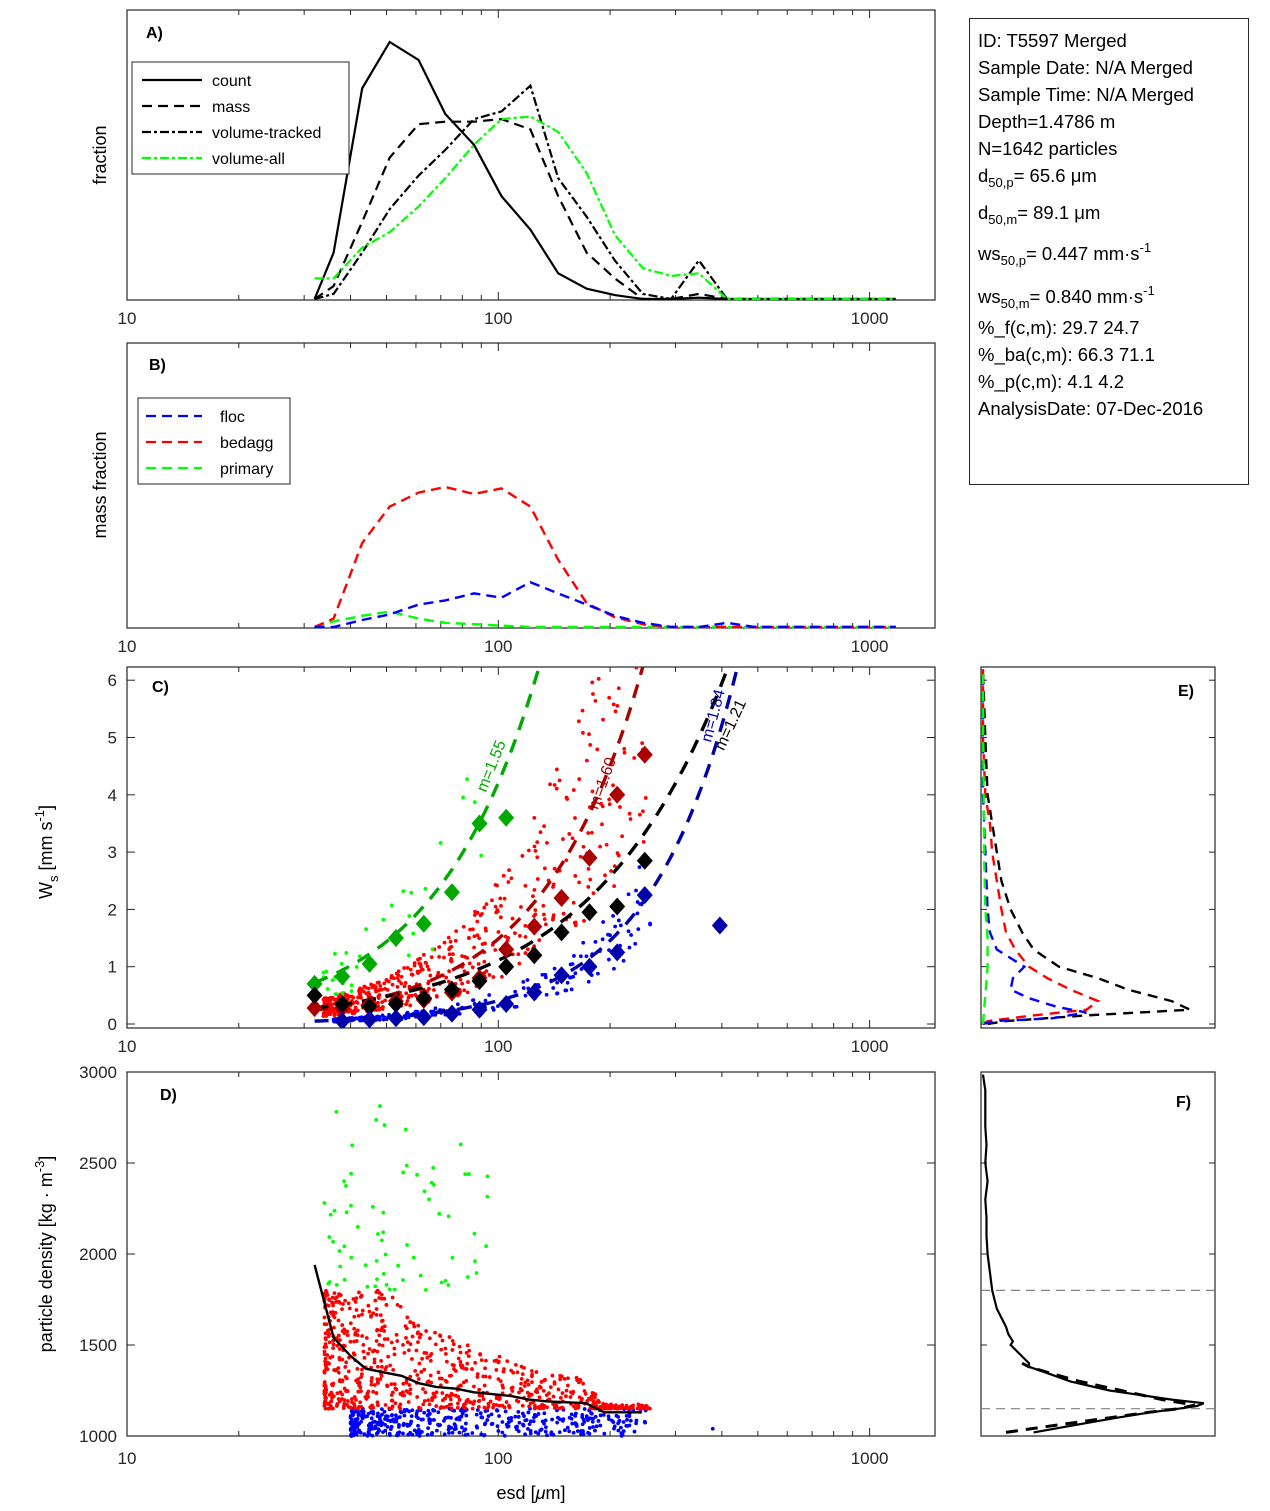 The image size is (1270, 1511). I want to click on panel-d-ylabel-end: ], so click(46, 1158).